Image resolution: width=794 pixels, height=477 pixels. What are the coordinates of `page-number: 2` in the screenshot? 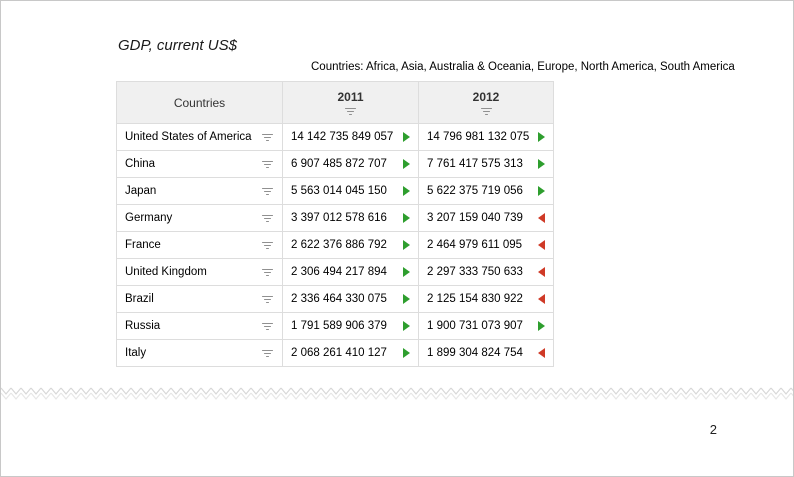 It's located at (713, 429).